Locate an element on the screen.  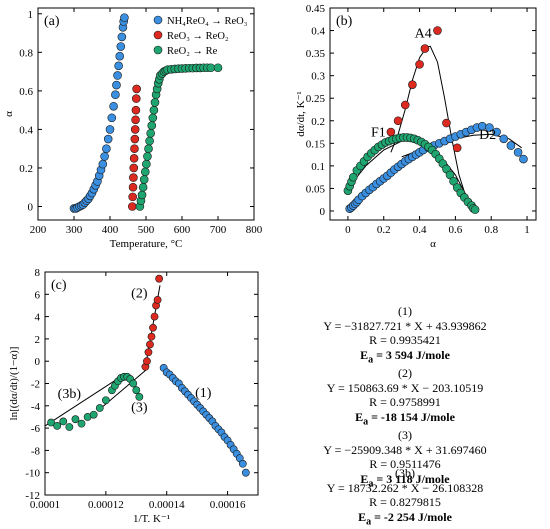
equation-label: (1) is located at coordinates (405, 311).